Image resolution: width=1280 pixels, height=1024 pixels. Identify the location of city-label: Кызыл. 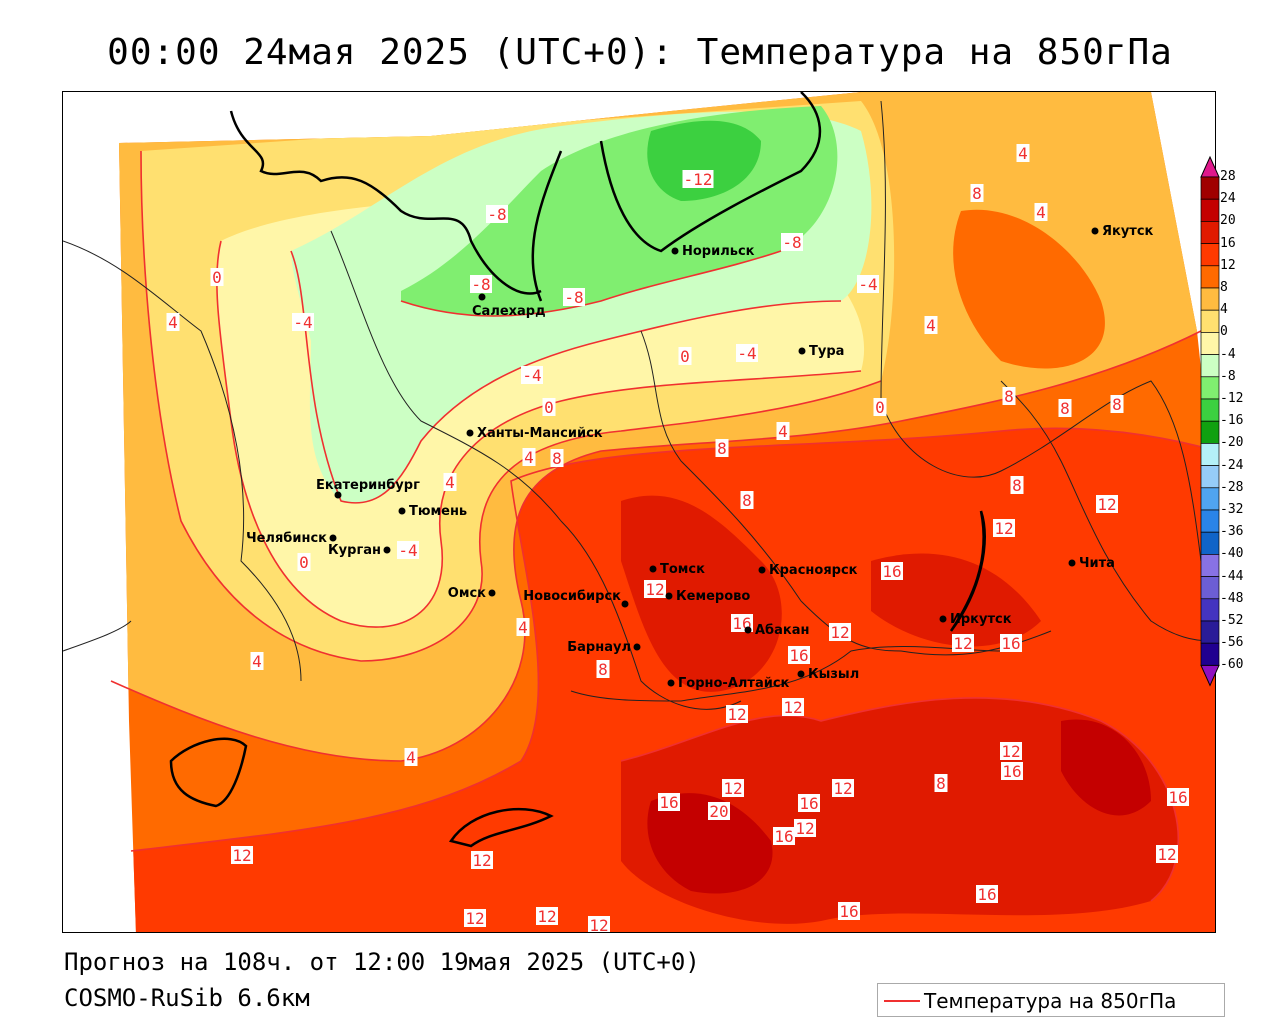
(833, 674).